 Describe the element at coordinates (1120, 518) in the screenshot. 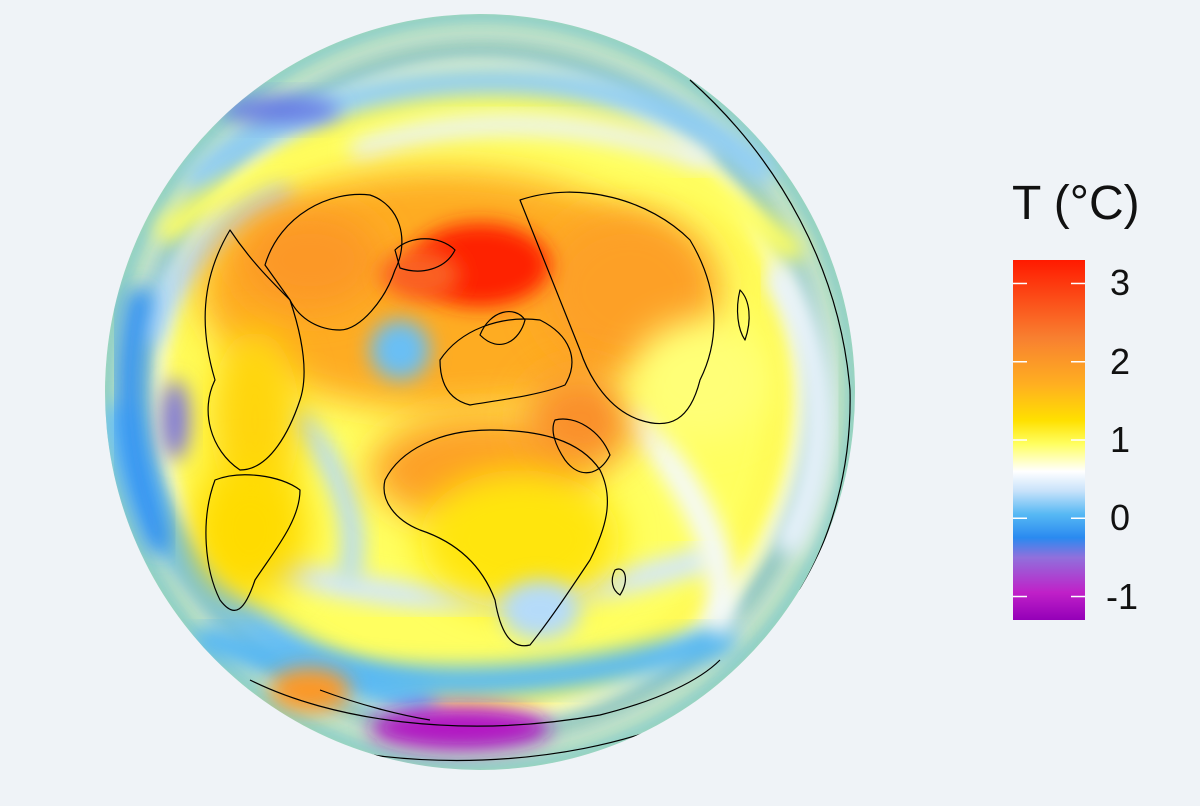

I see `colorbar-tick-label: 0` at that location.